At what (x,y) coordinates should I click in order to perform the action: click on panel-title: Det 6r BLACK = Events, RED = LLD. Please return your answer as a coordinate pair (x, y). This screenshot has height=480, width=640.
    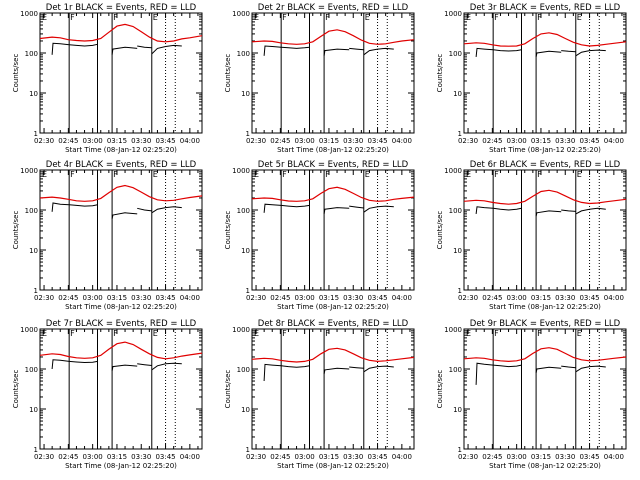
    Looking at the image, I should click on (545, 165).